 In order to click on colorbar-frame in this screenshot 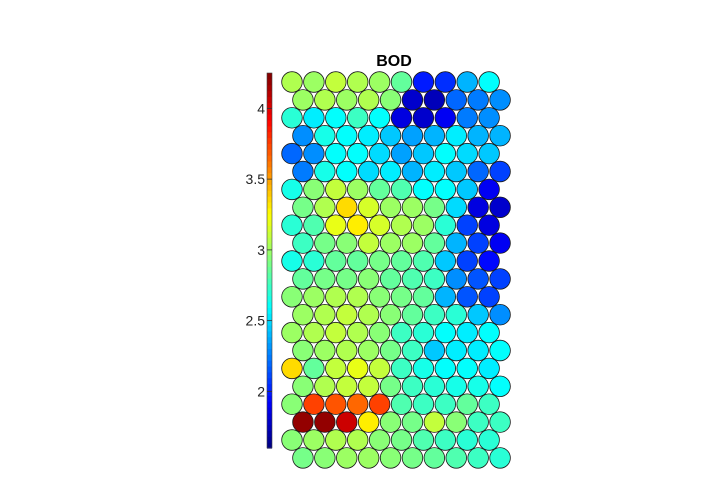, I will do `click(269, 260)`.